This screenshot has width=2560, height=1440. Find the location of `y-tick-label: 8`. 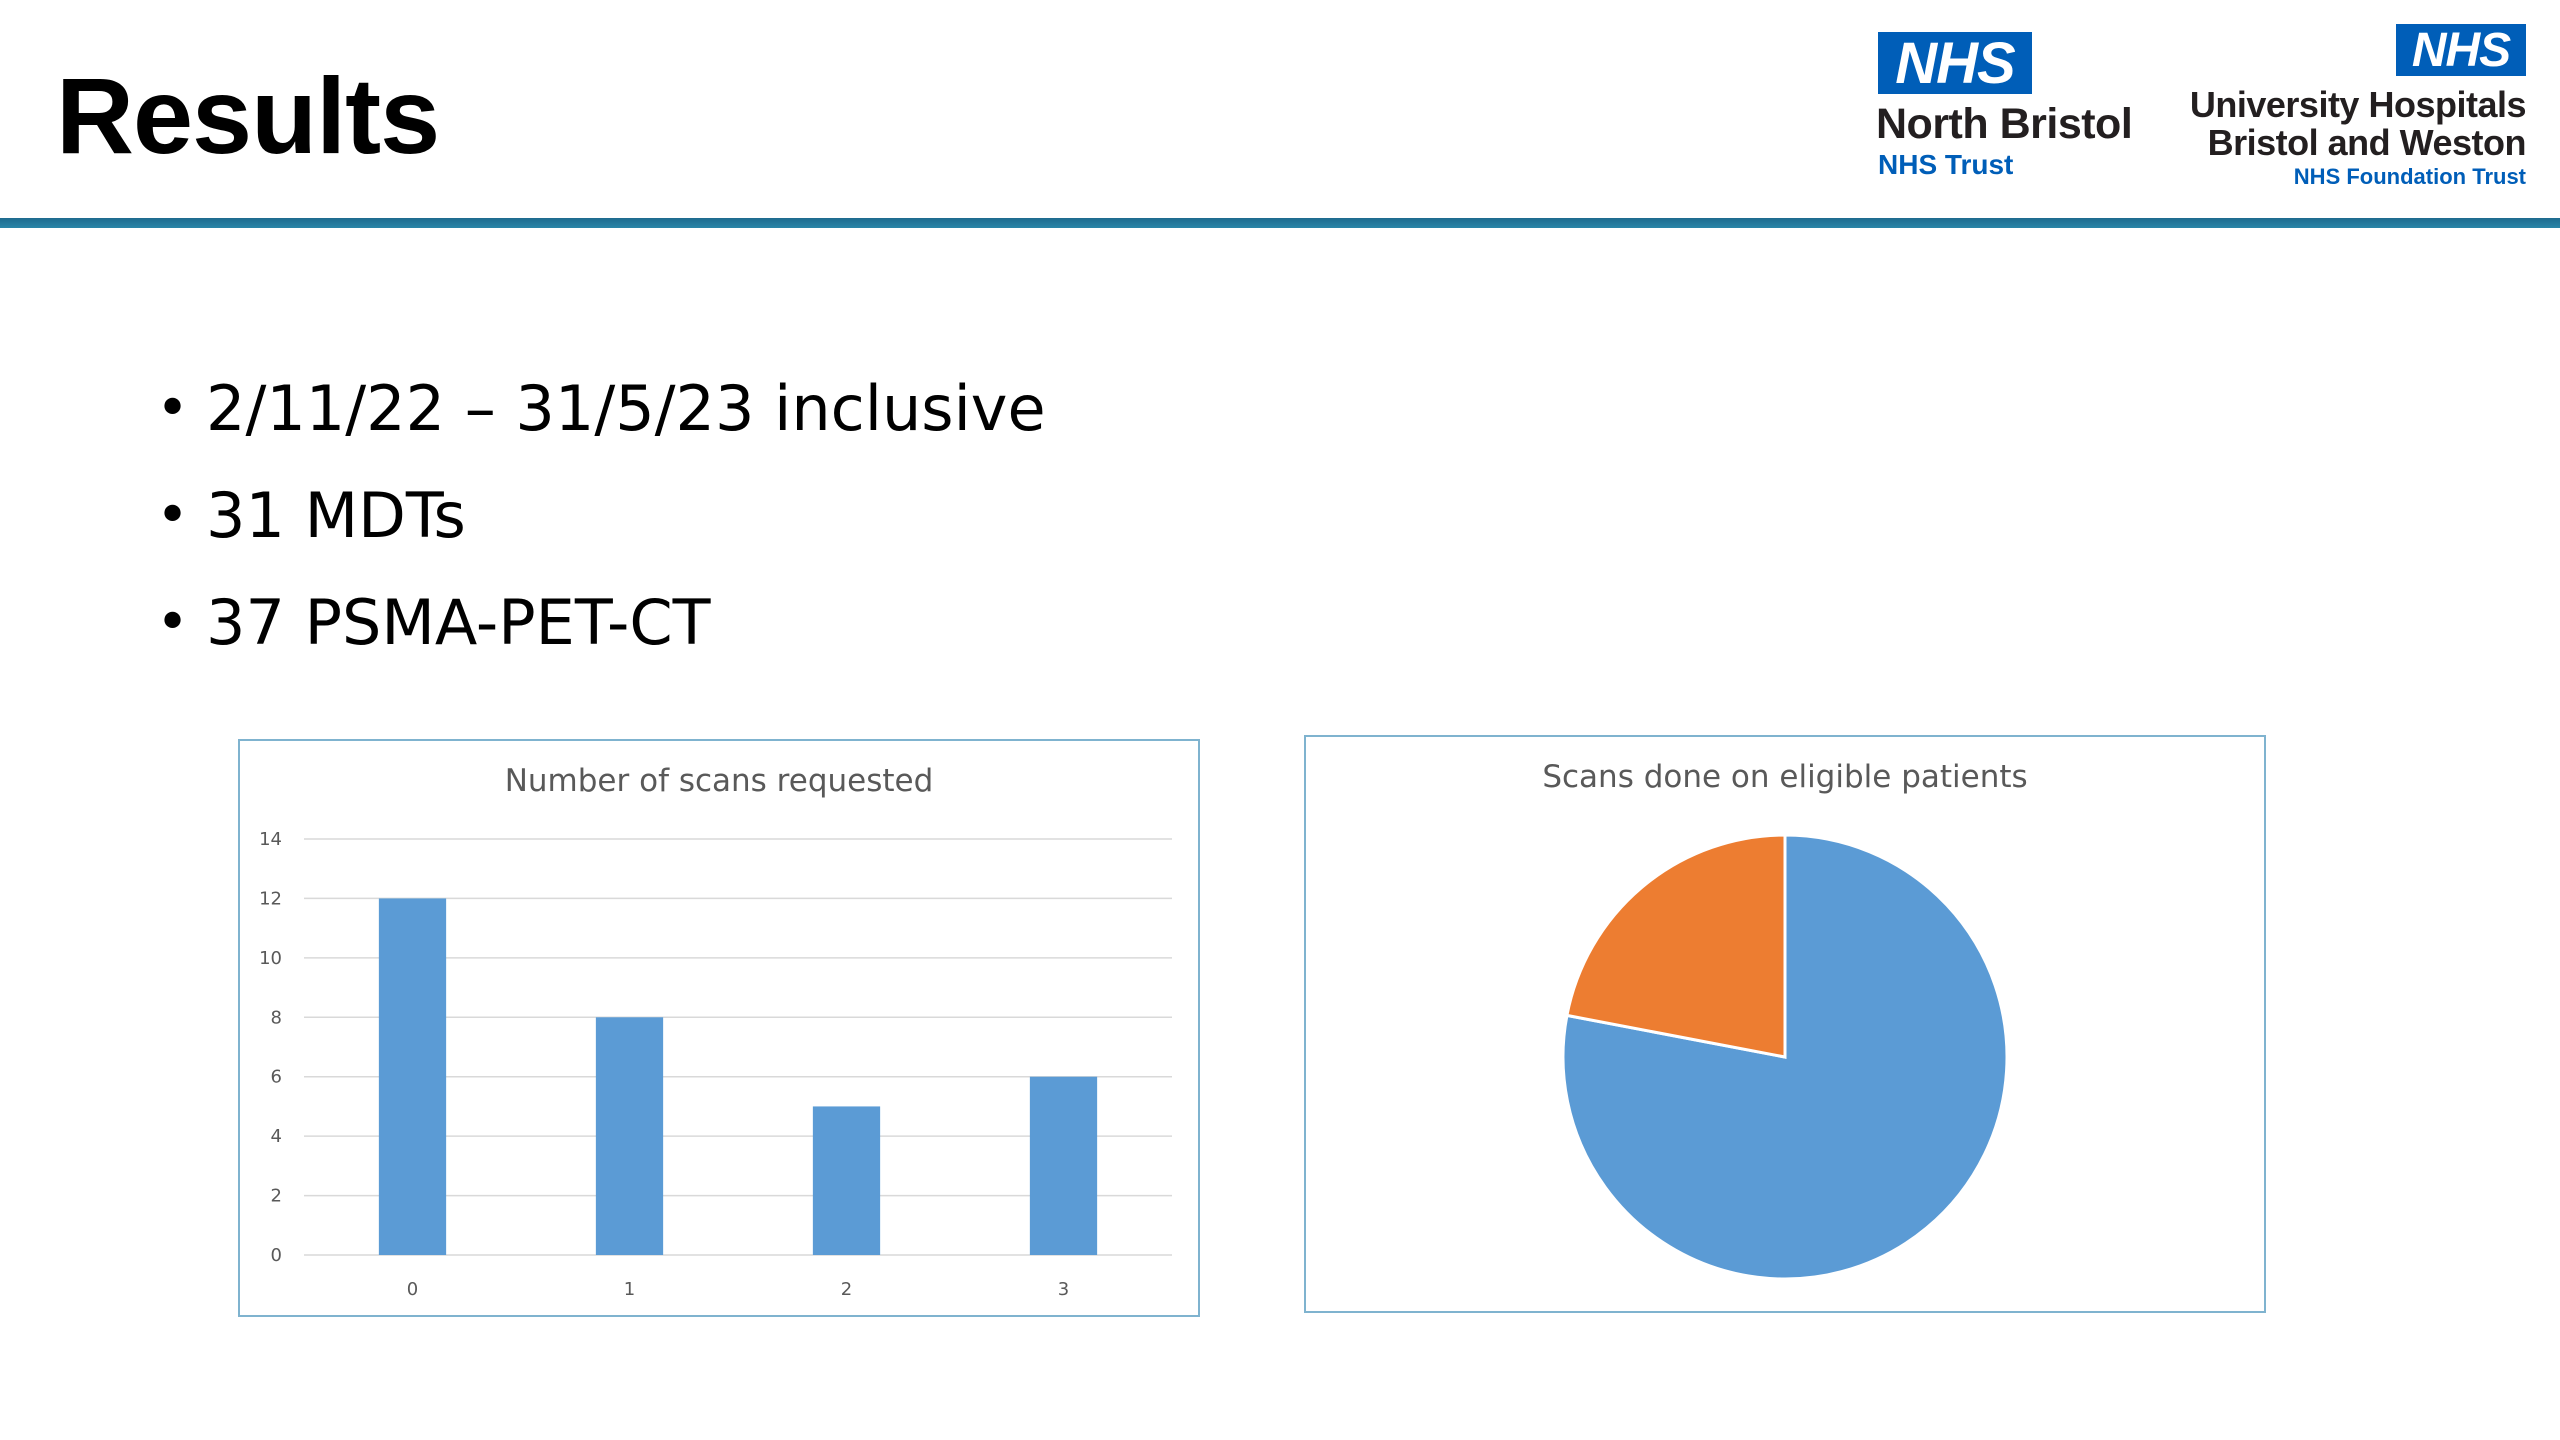

y-tick-label: 8 is located at coordinates (276, 1017).